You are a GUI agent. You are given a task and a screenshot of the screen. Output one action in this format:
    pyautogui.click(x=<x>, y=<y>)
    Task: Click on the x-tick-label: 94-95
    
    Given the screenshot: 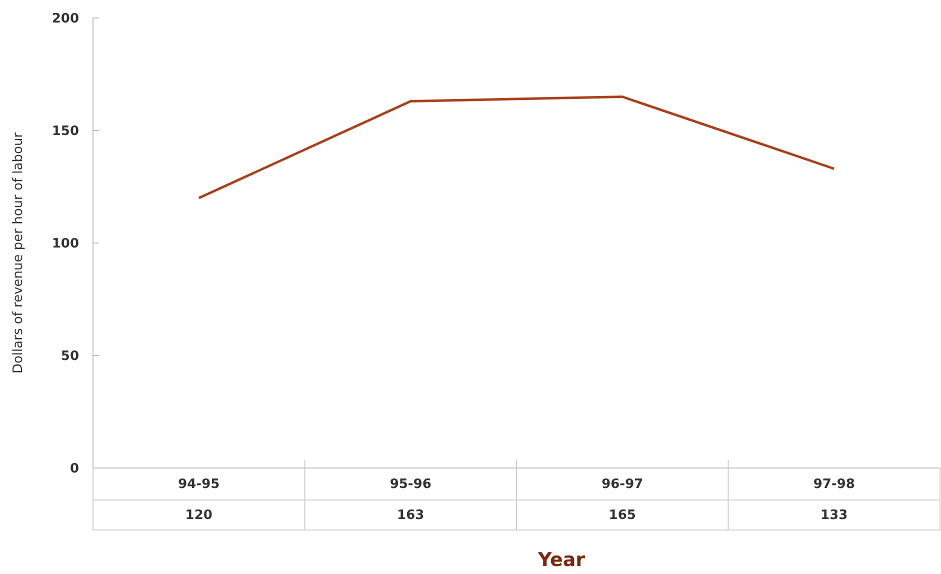 What is the action you would take?
    pyautogui.click(x=199, y=484)
    